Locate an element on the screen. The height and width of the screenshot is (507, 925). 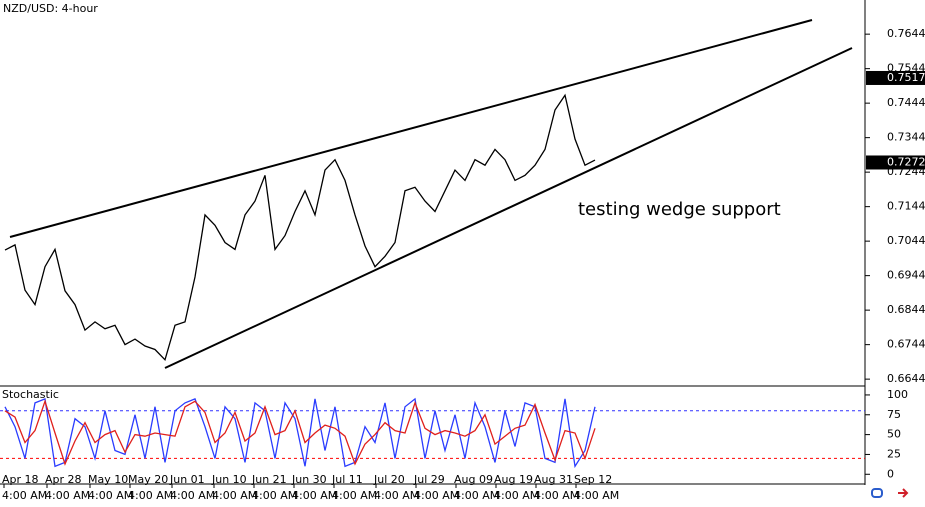
y-tick-label: 50 is located at coordinates (894, 434).